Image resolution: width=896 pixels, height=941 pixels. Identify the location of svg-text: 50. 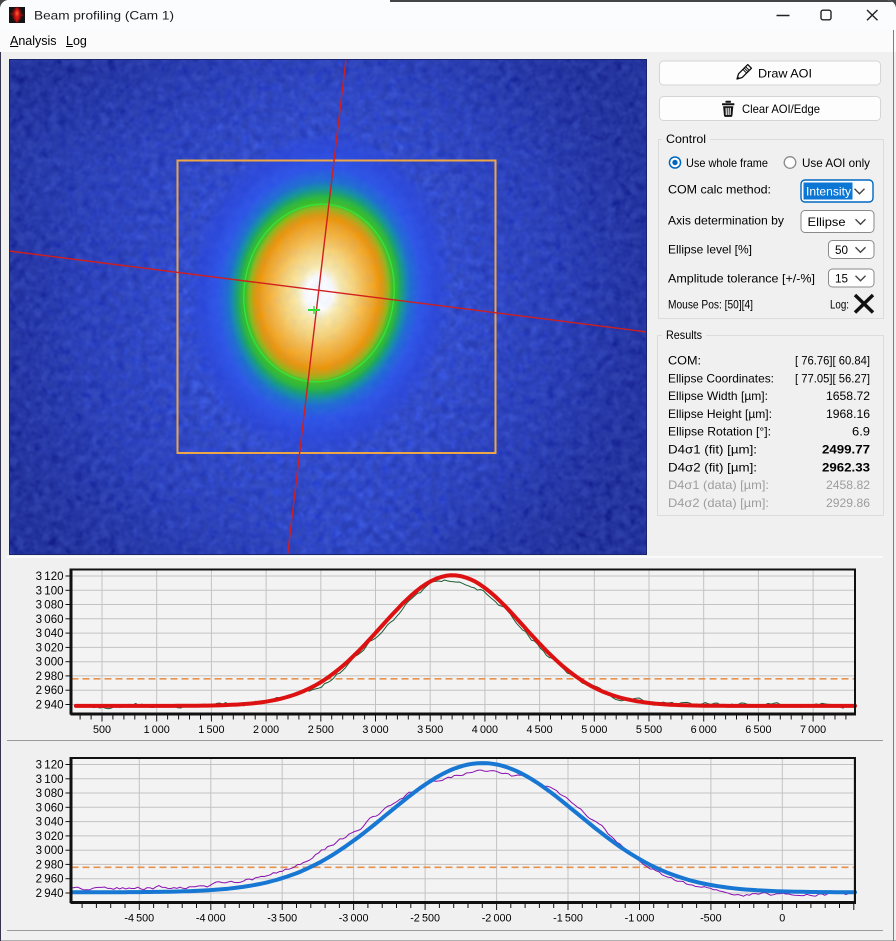
(841, 250).